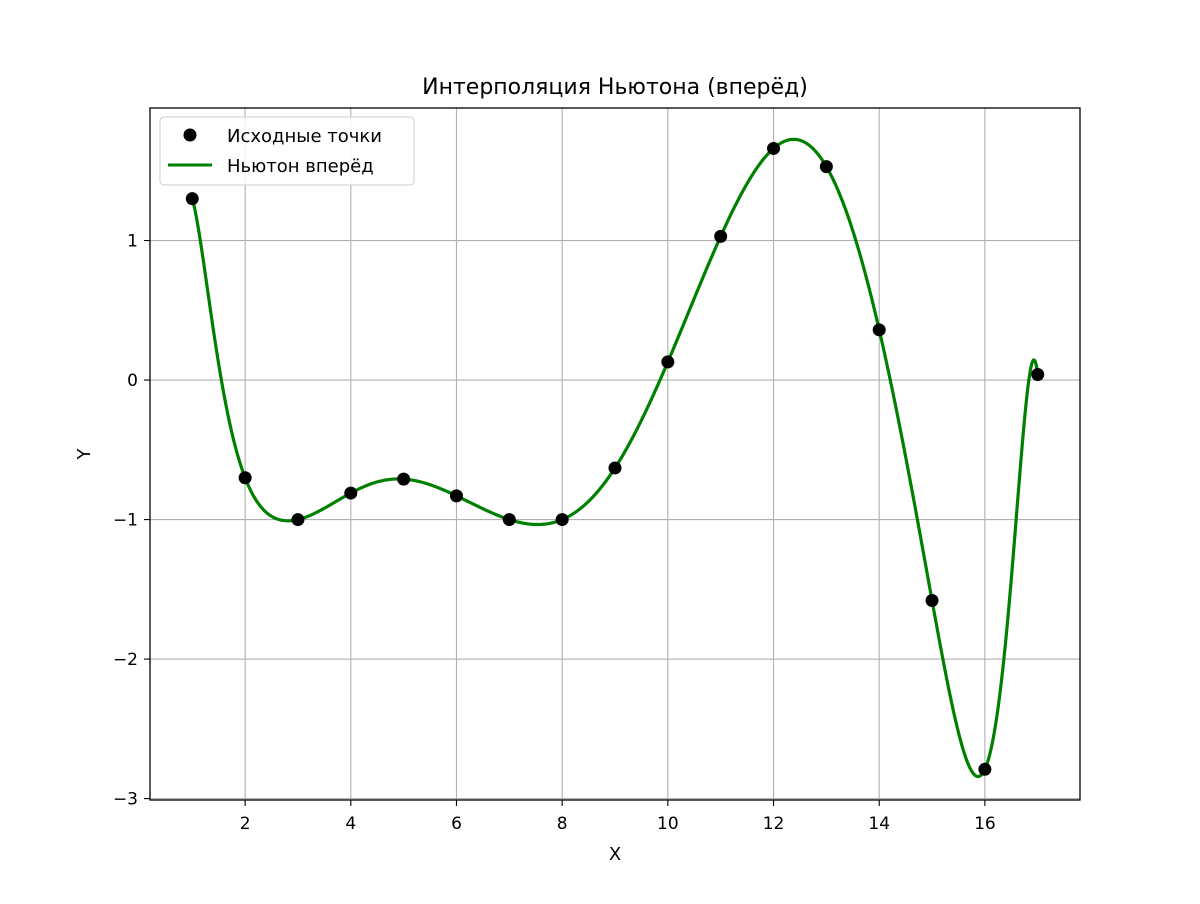  I want to click on x-tick-label: 10, so click(668, 824).